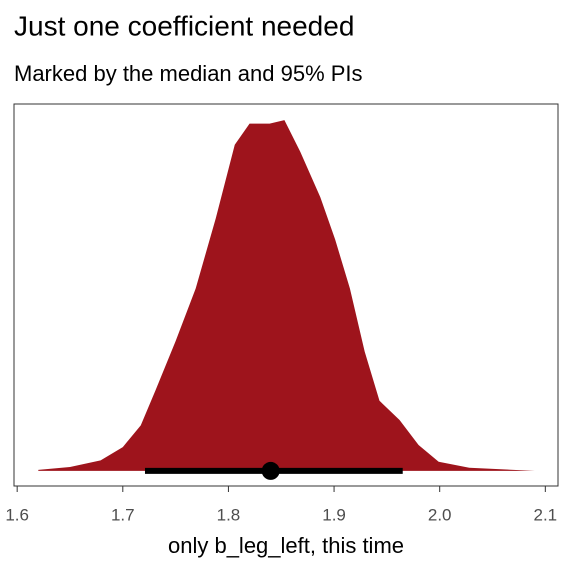 The height and width of the screenshot is (576, 576). I want to click on chart-title: Just one coefficient needed, so click(184, 25).